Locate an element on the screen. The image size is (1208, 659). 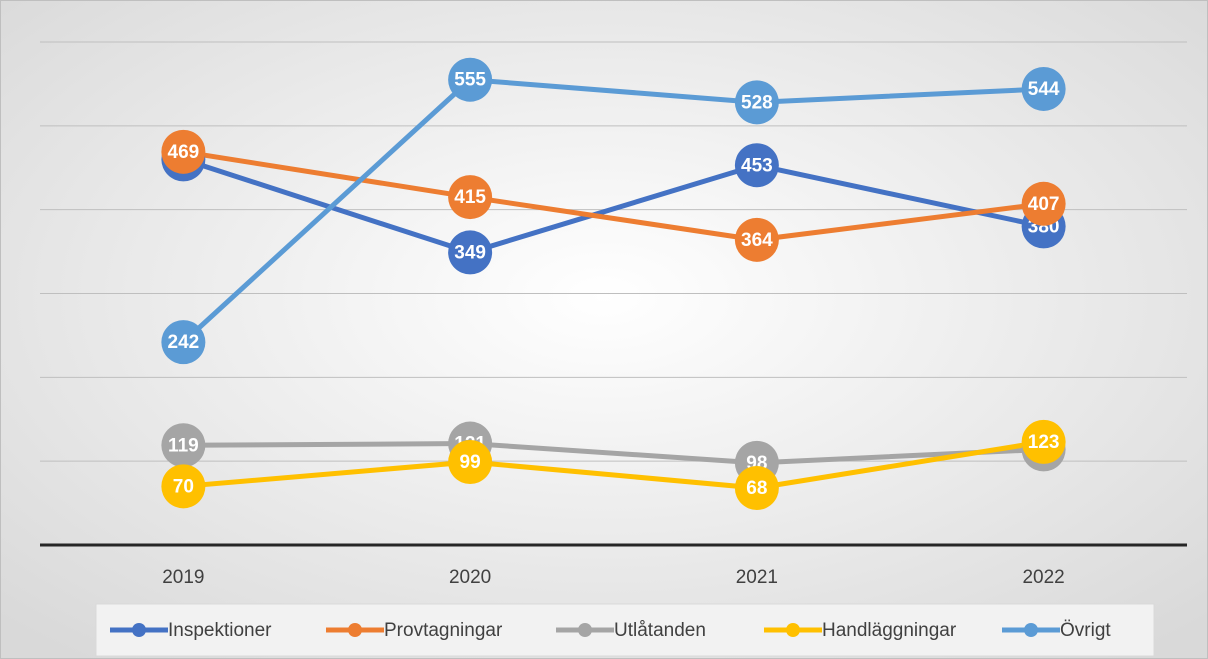
data-label: 528 is located at coordinates (757, 102).